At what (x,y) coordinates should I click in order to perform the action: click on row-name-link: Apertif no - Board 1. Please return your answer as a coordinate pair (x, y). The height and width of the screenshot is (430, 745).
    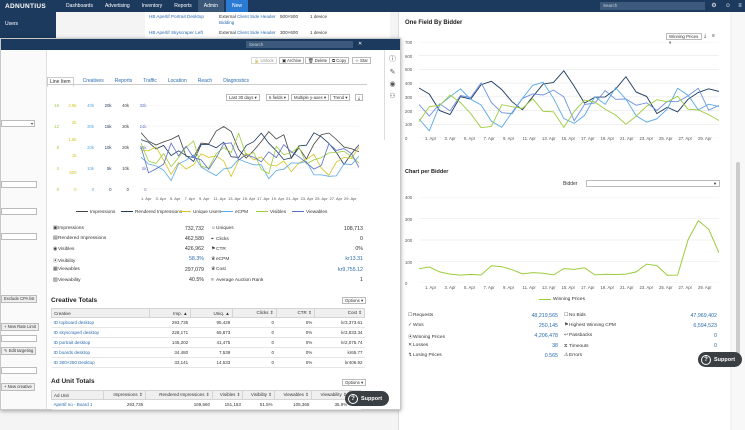
    Looking at the image, I should click on (77, 404).